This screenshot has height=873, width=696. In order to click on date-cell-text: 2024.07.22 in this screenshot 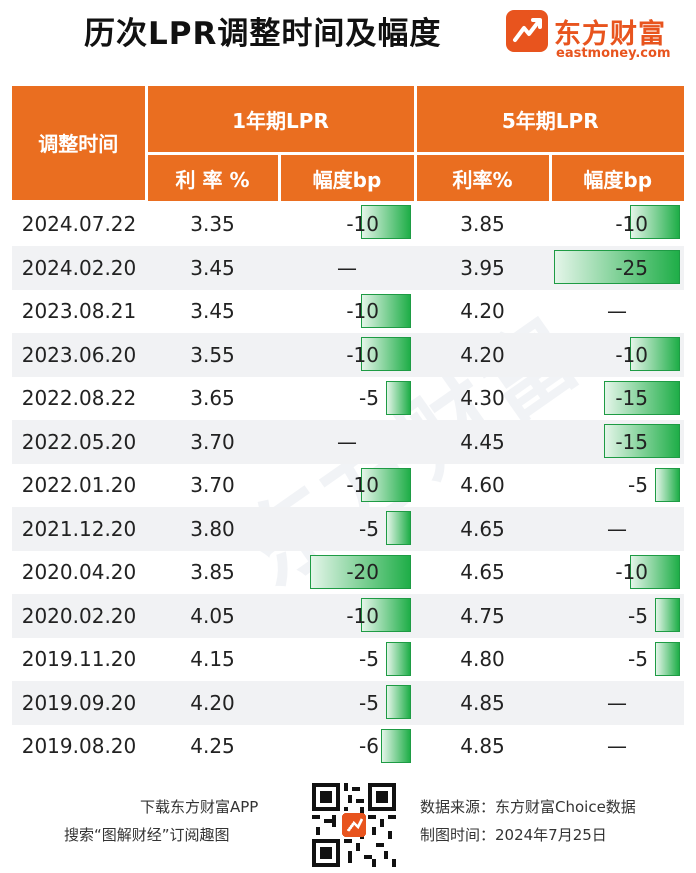, I will do `click(79, 224)`.